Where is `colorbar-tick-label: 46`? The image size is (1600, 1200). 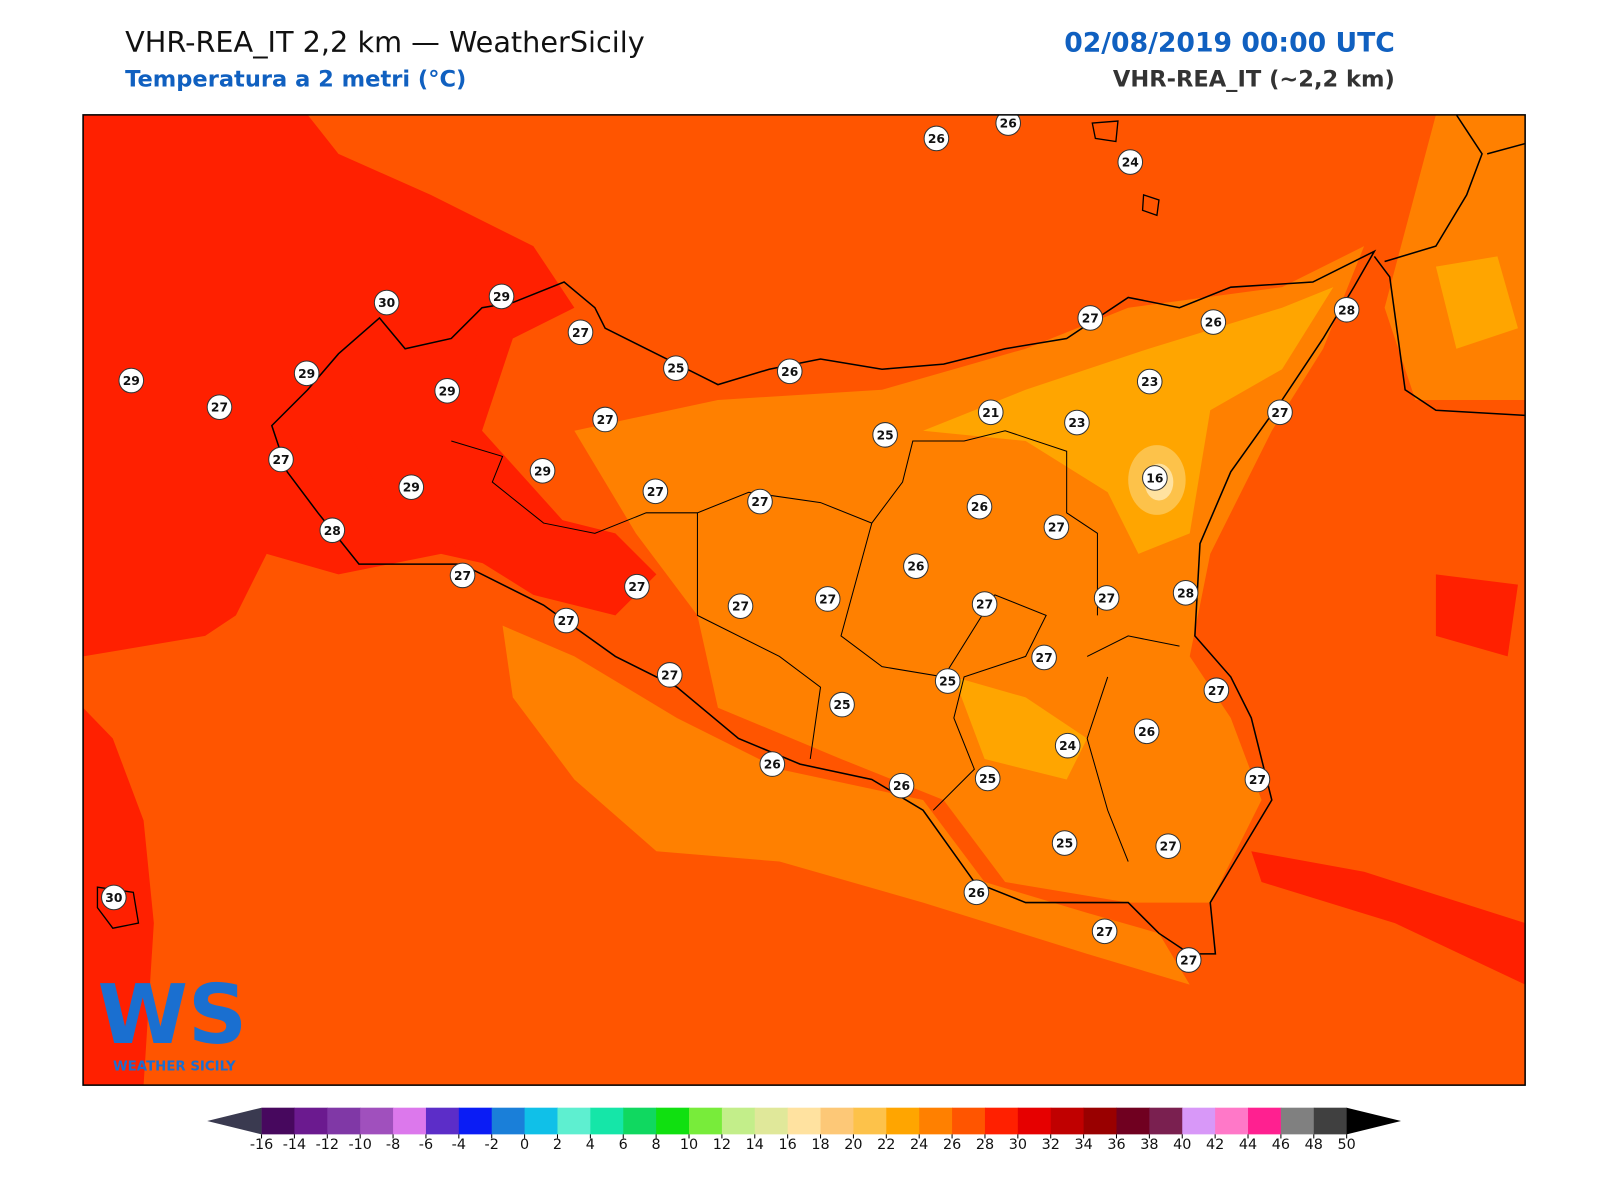 colorbar-tick-label: 46 is located at coordinates (1281, 1145).